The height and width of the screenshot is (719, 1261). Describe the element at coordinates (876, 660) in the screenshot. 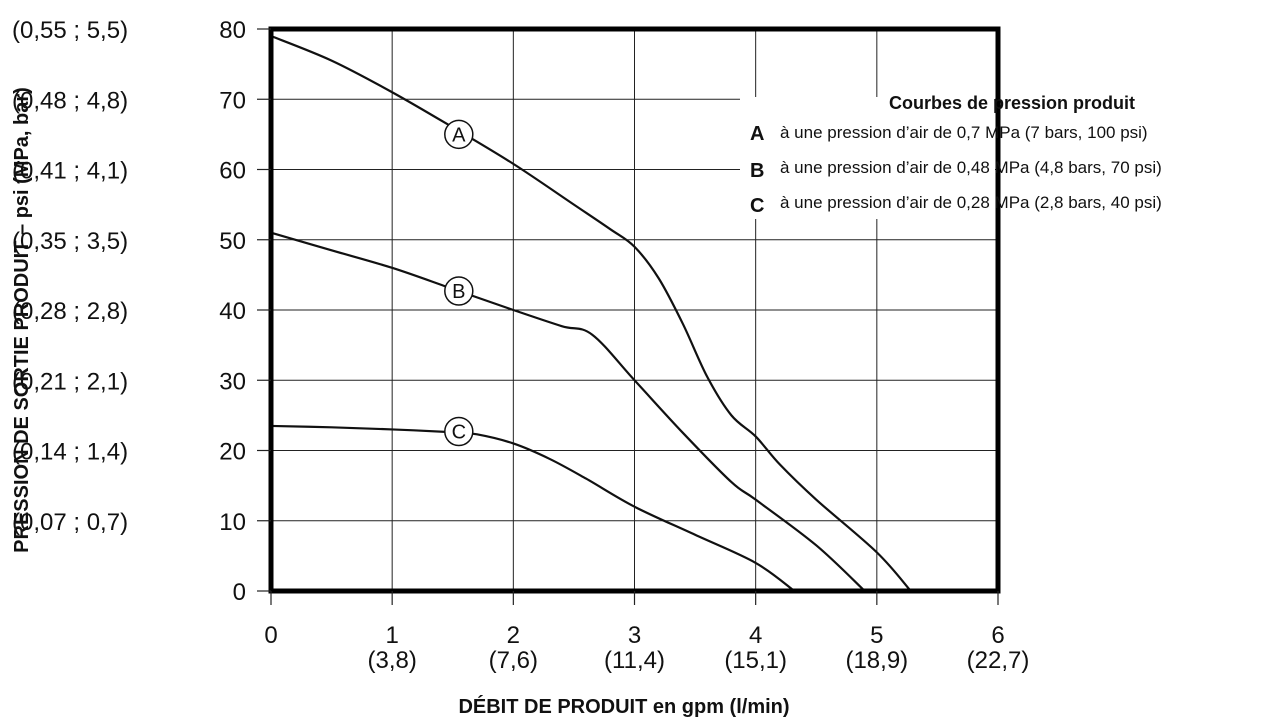

I see `x-tick-sub-label: (18,9)` at that location.